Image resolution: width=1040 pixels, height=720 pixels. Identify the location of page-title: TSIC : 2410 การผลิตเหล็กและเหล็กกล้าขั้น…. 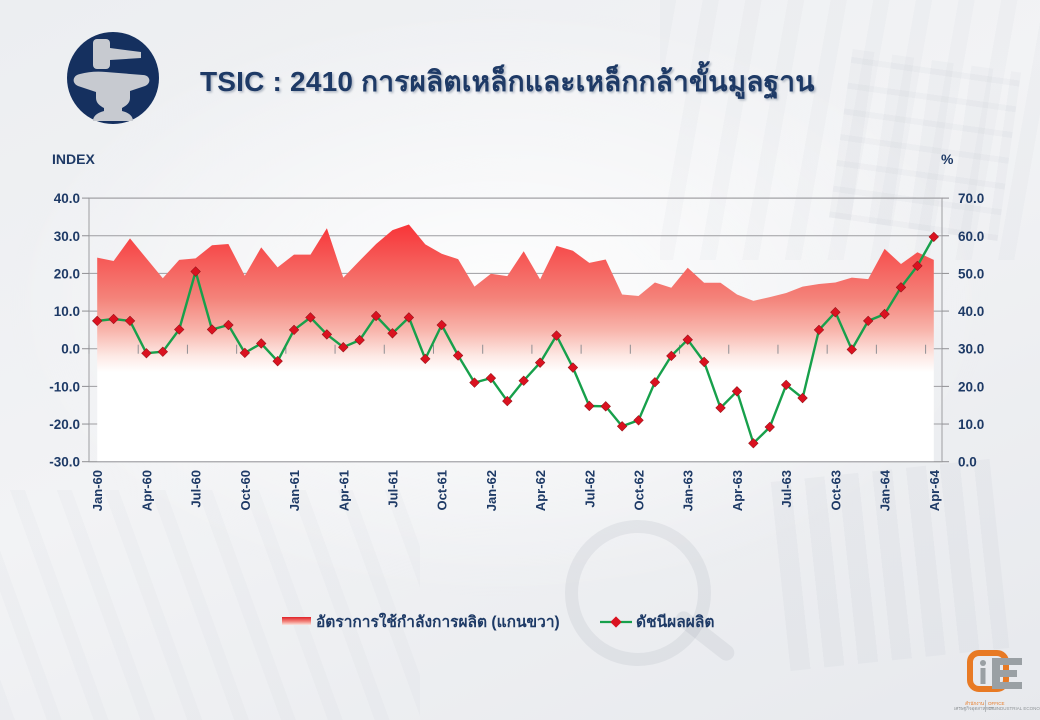
(507, 81).